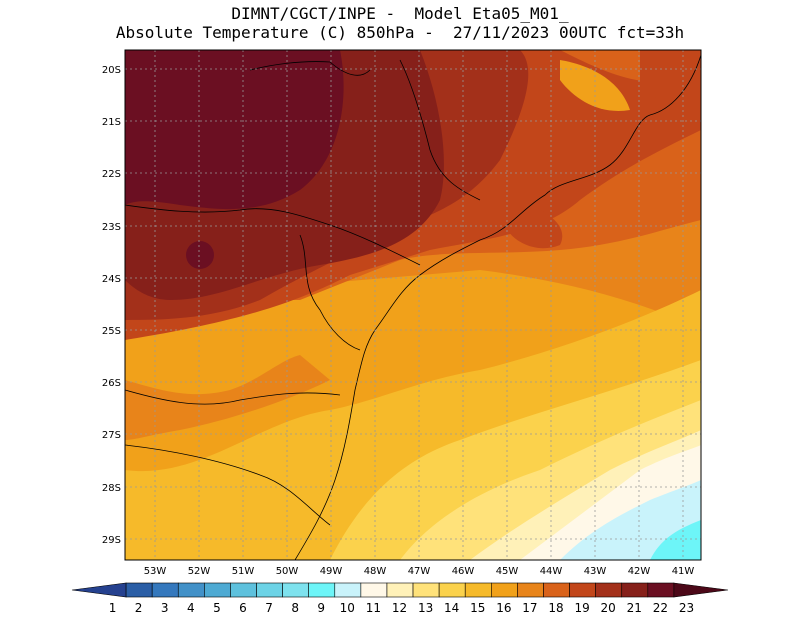  I want to click on lon-label: 51W, so click(243, 571).